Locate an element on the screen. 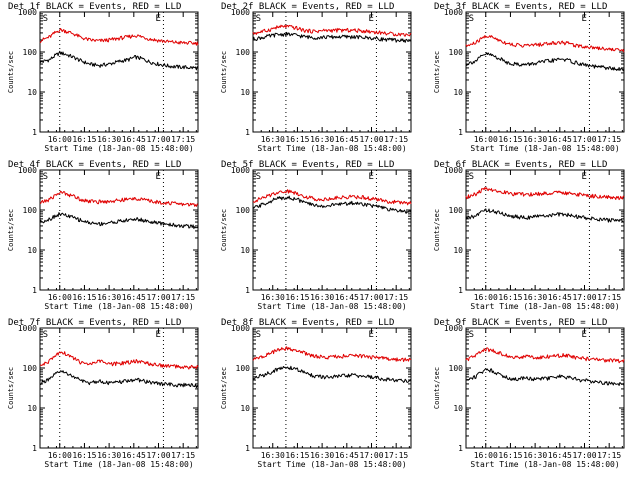 The width and height of the screenshot is (640, 480). chart-title: Det 8f BLACK = Events, RED = LLD is located at coordinates (307, 323).